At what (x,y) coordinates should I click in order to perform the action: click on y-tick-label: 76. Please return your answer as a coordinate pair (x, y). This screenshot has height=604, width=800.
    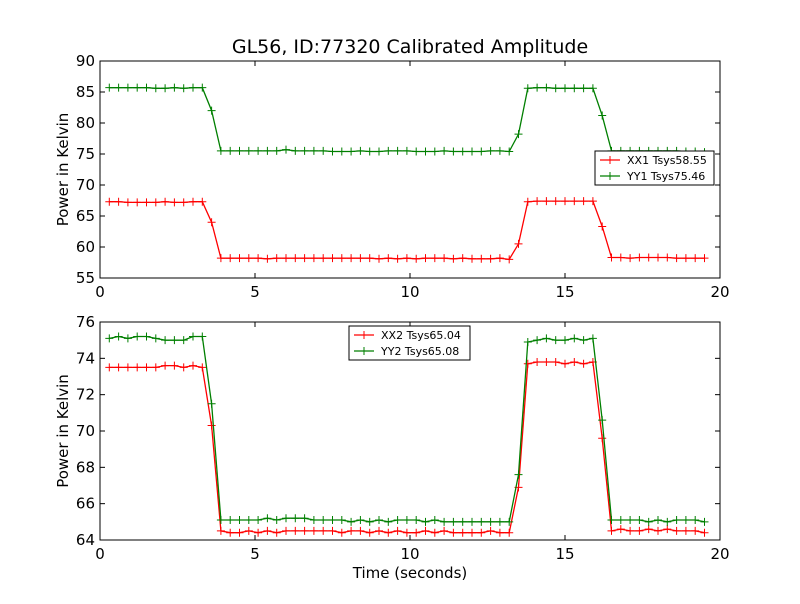
    Looking at the image, I should click on (85, 322).